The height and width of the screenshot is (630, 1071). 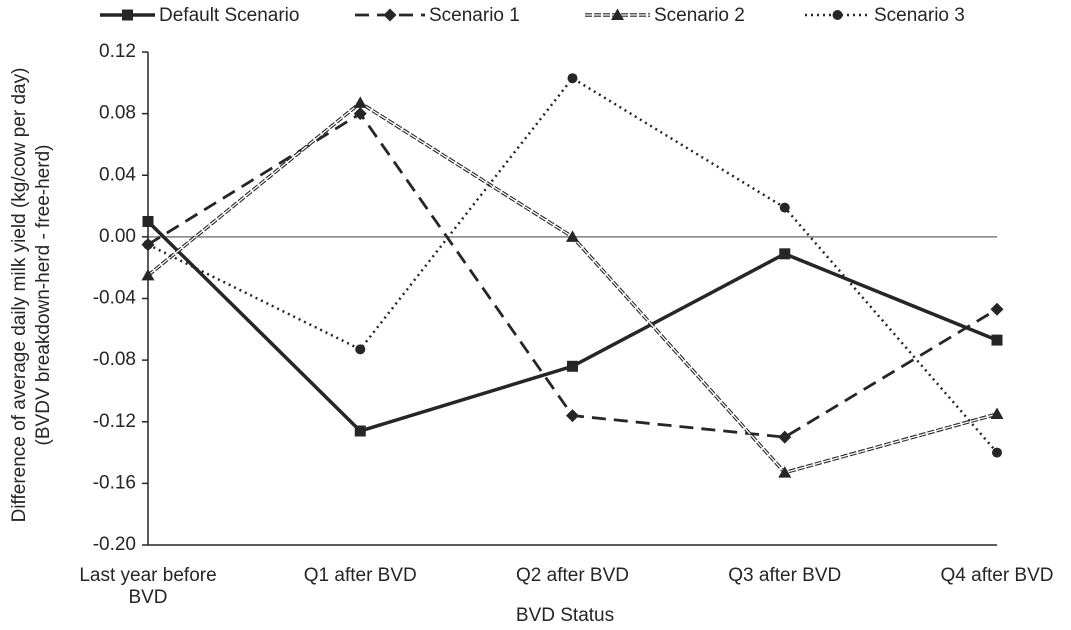 I want to click on legend-label: Default Scenario, so click(x=229, y=15).